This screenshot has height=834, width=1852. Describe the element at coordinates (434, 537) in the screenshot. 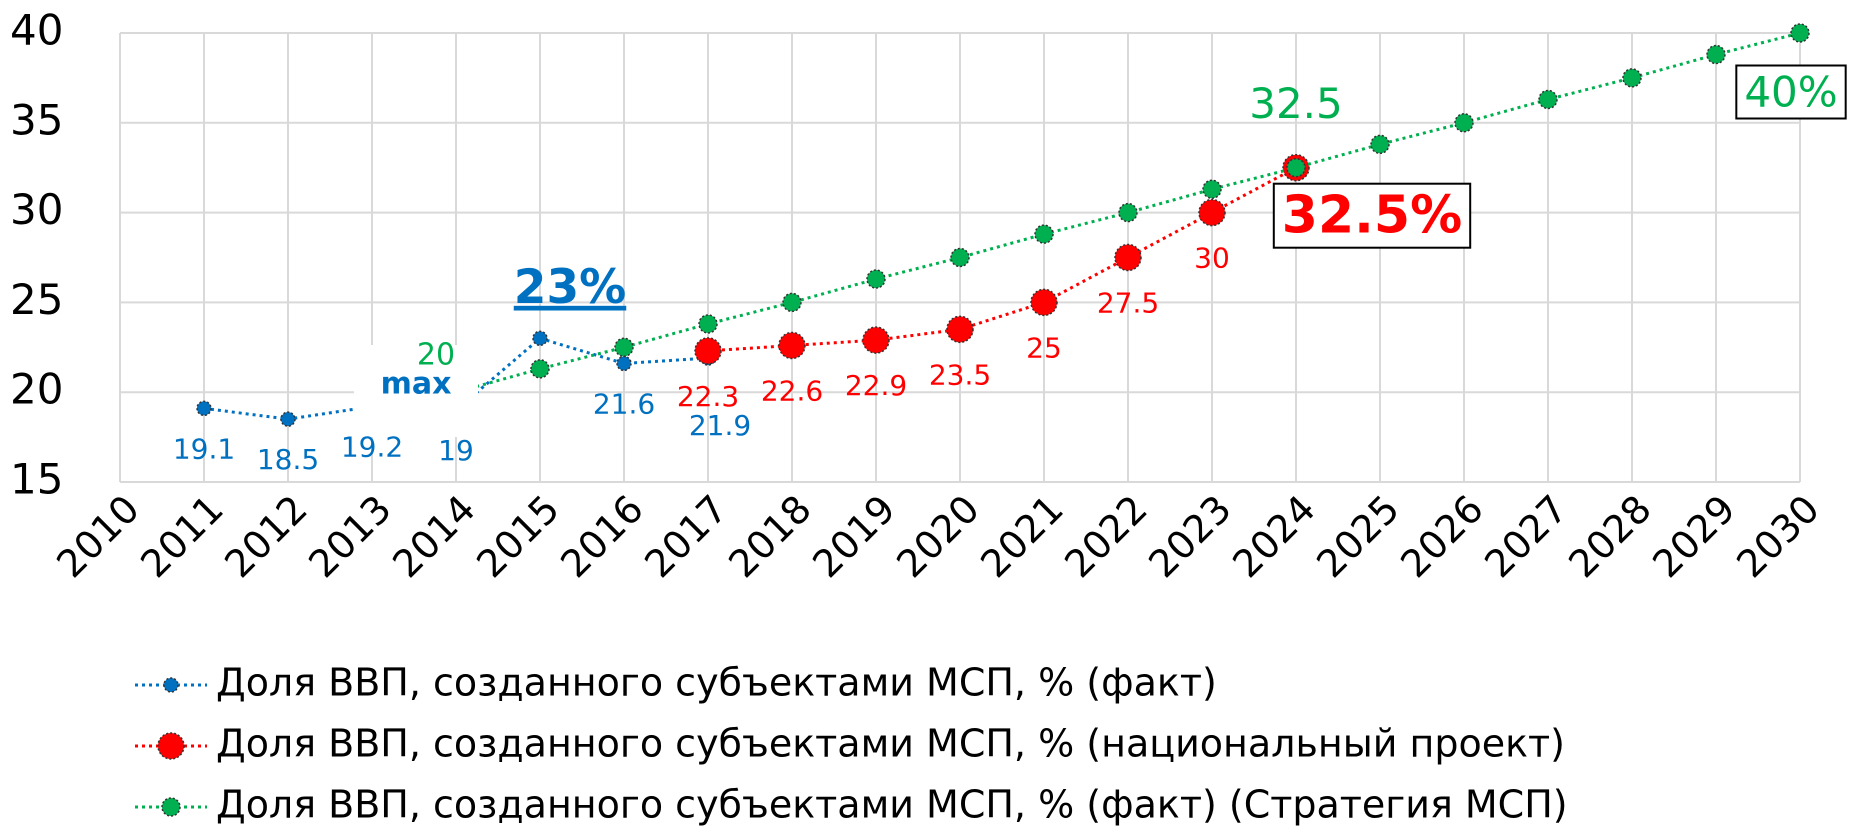

I see `x-tick-label: 2014` at that location.